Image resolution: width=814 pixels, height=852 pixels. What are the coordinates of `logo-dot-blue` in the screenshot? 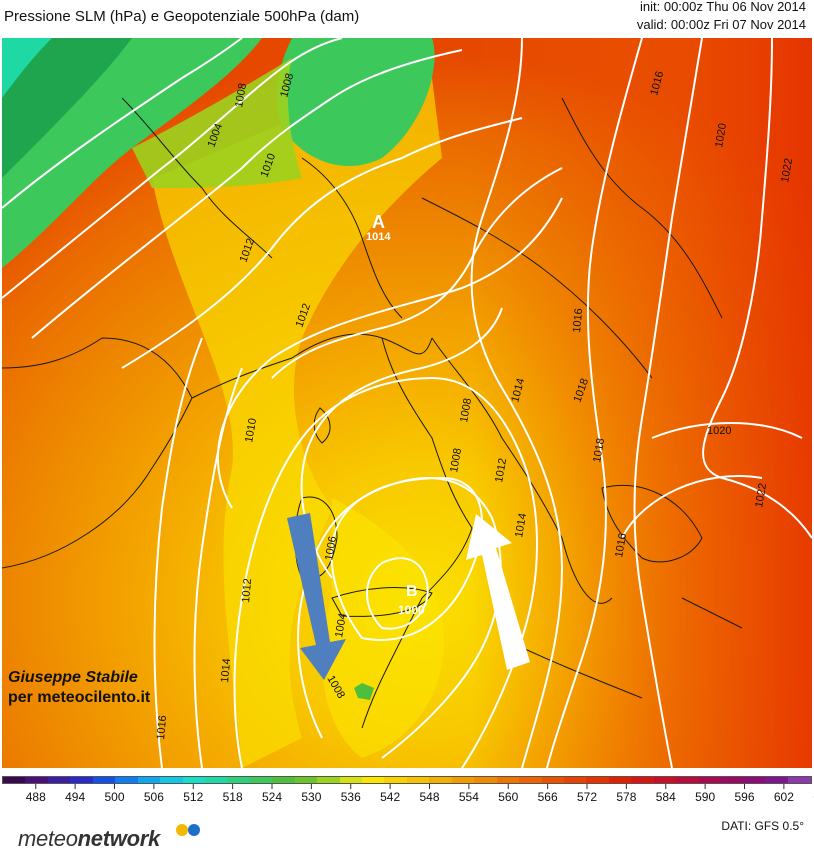 It's located at (194, 830).